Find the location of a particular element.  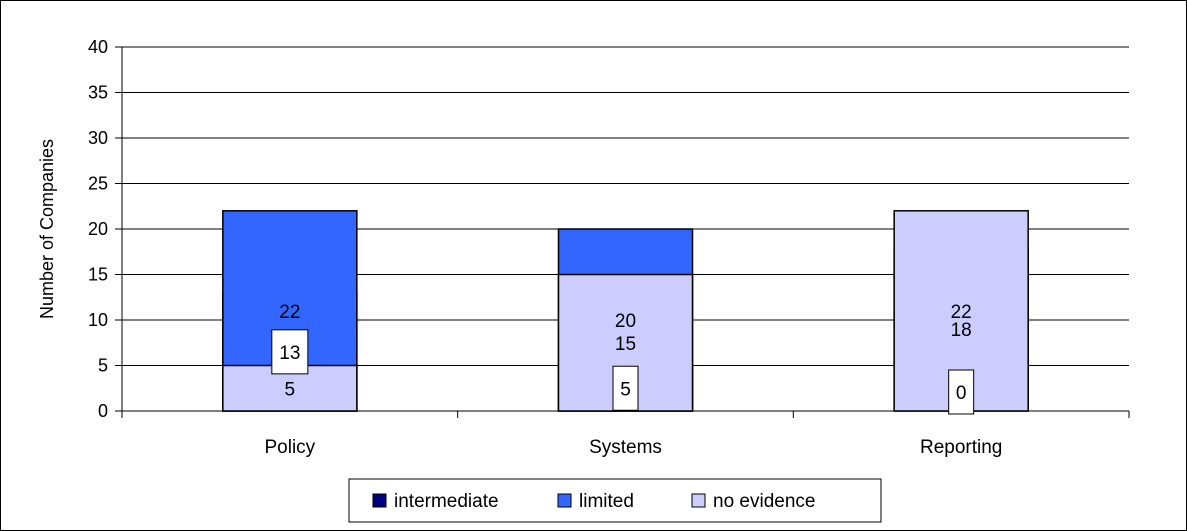

y-tick-label: 0 is located at coordinates (103, 411).